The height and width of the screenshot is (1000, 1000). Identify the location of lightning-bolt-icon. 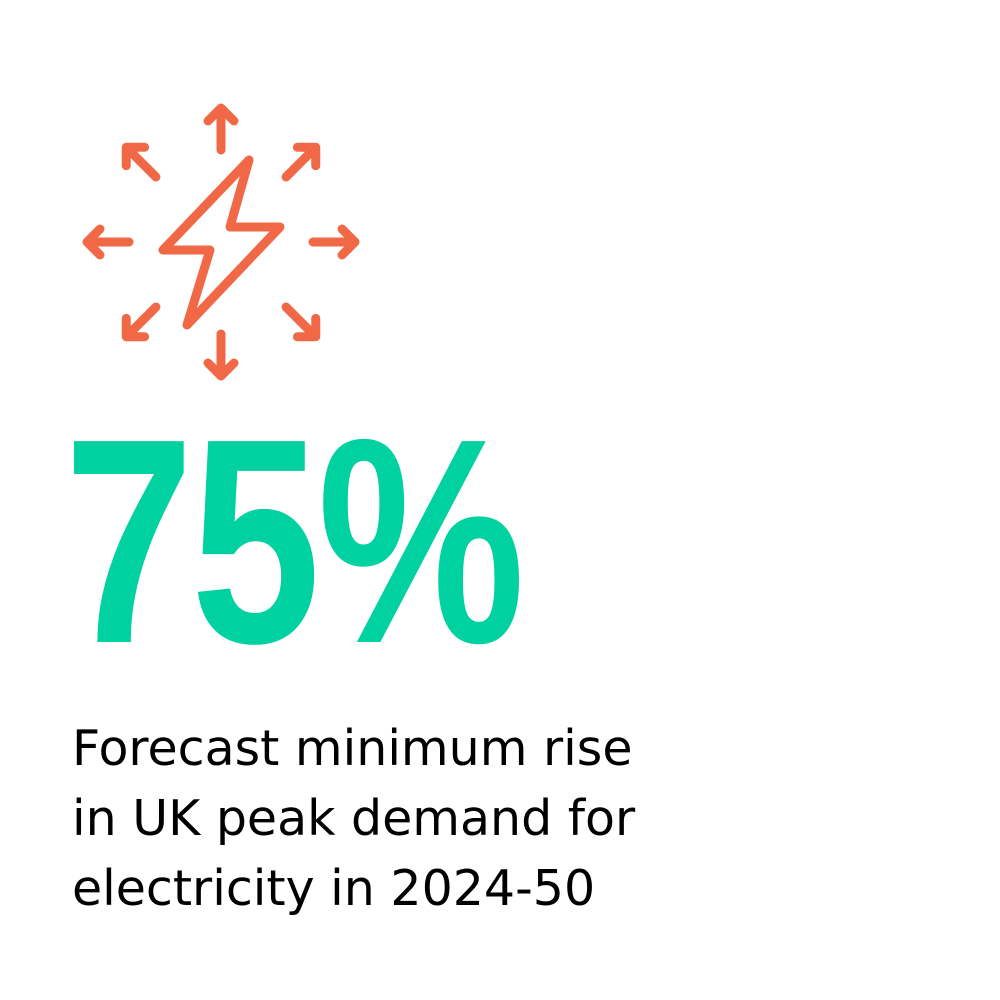
(221, 242).